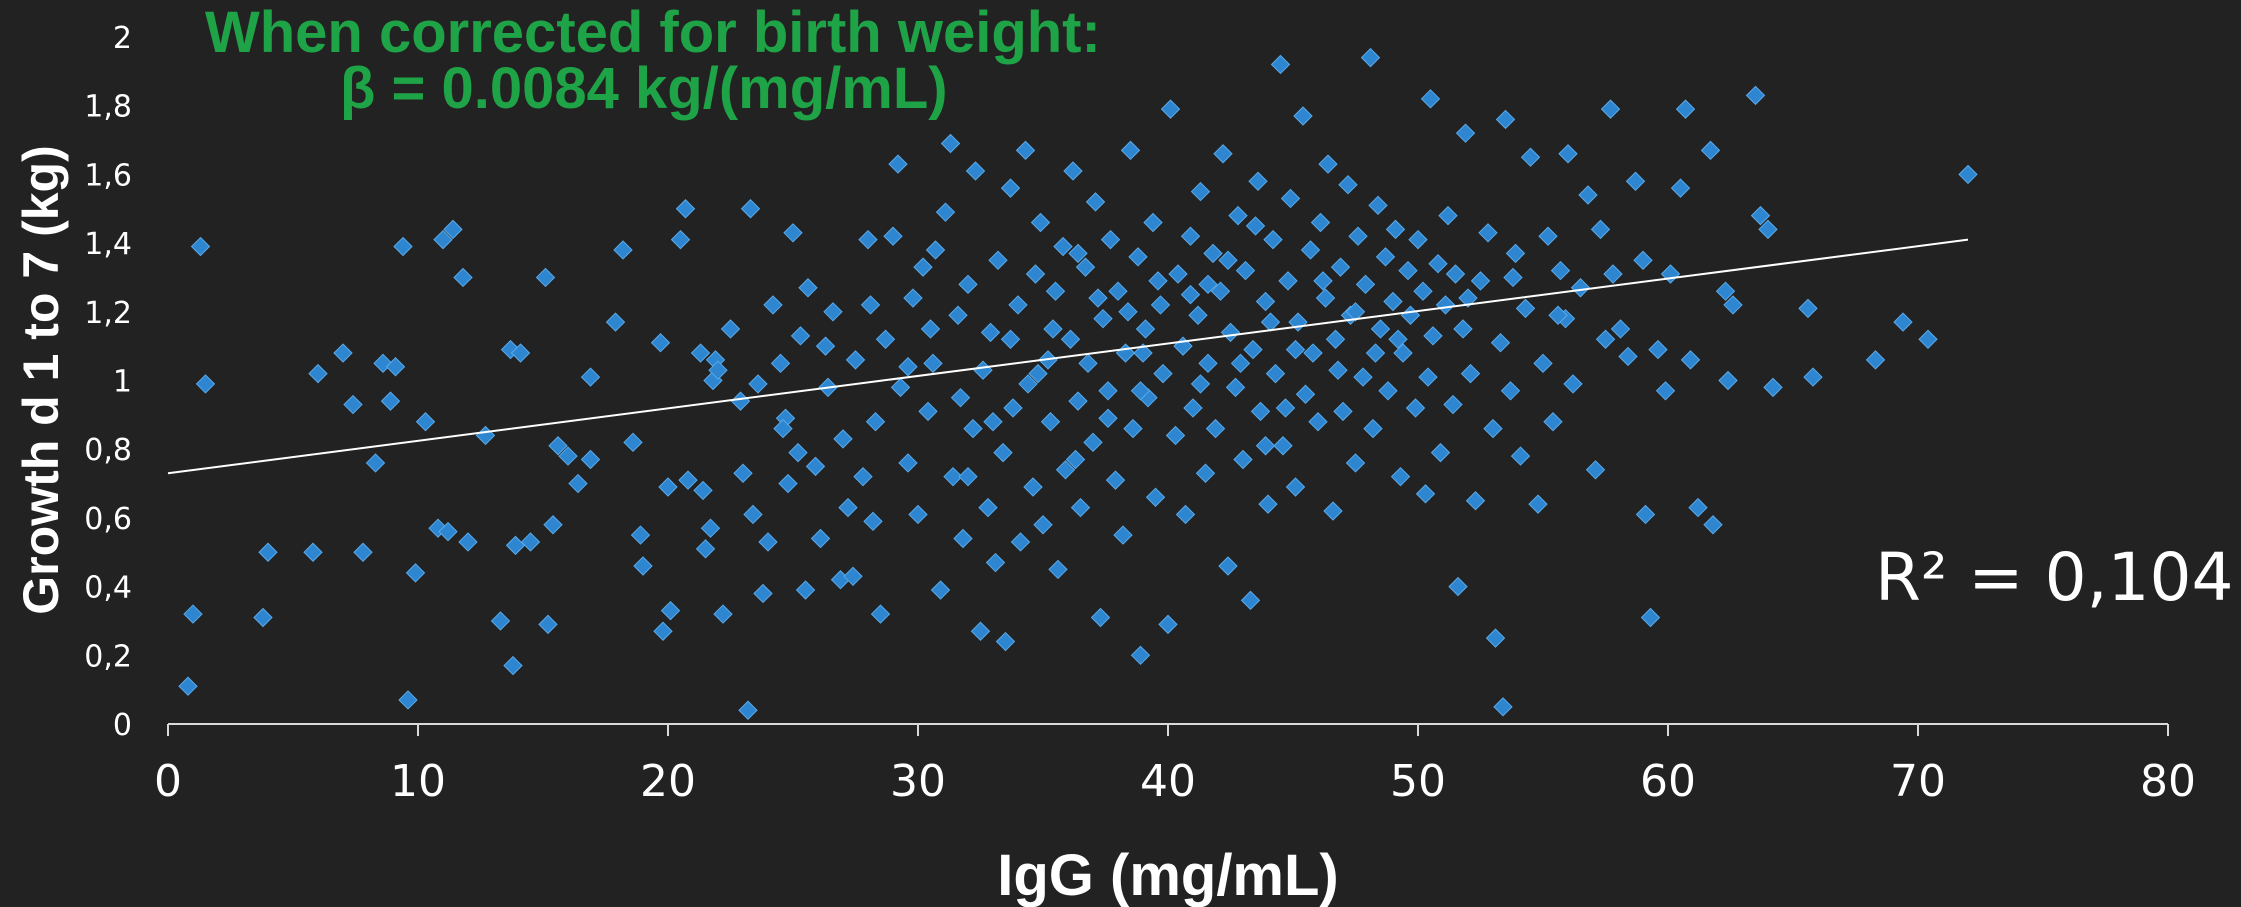 The height and width of the screenshot is (907, 2241). What do you see at coordinates (644, 88) in the screenshot?
I see `annotation-line-2: β = 0.0084 kg/(mg/mL)` at bounding box center [644, 88].